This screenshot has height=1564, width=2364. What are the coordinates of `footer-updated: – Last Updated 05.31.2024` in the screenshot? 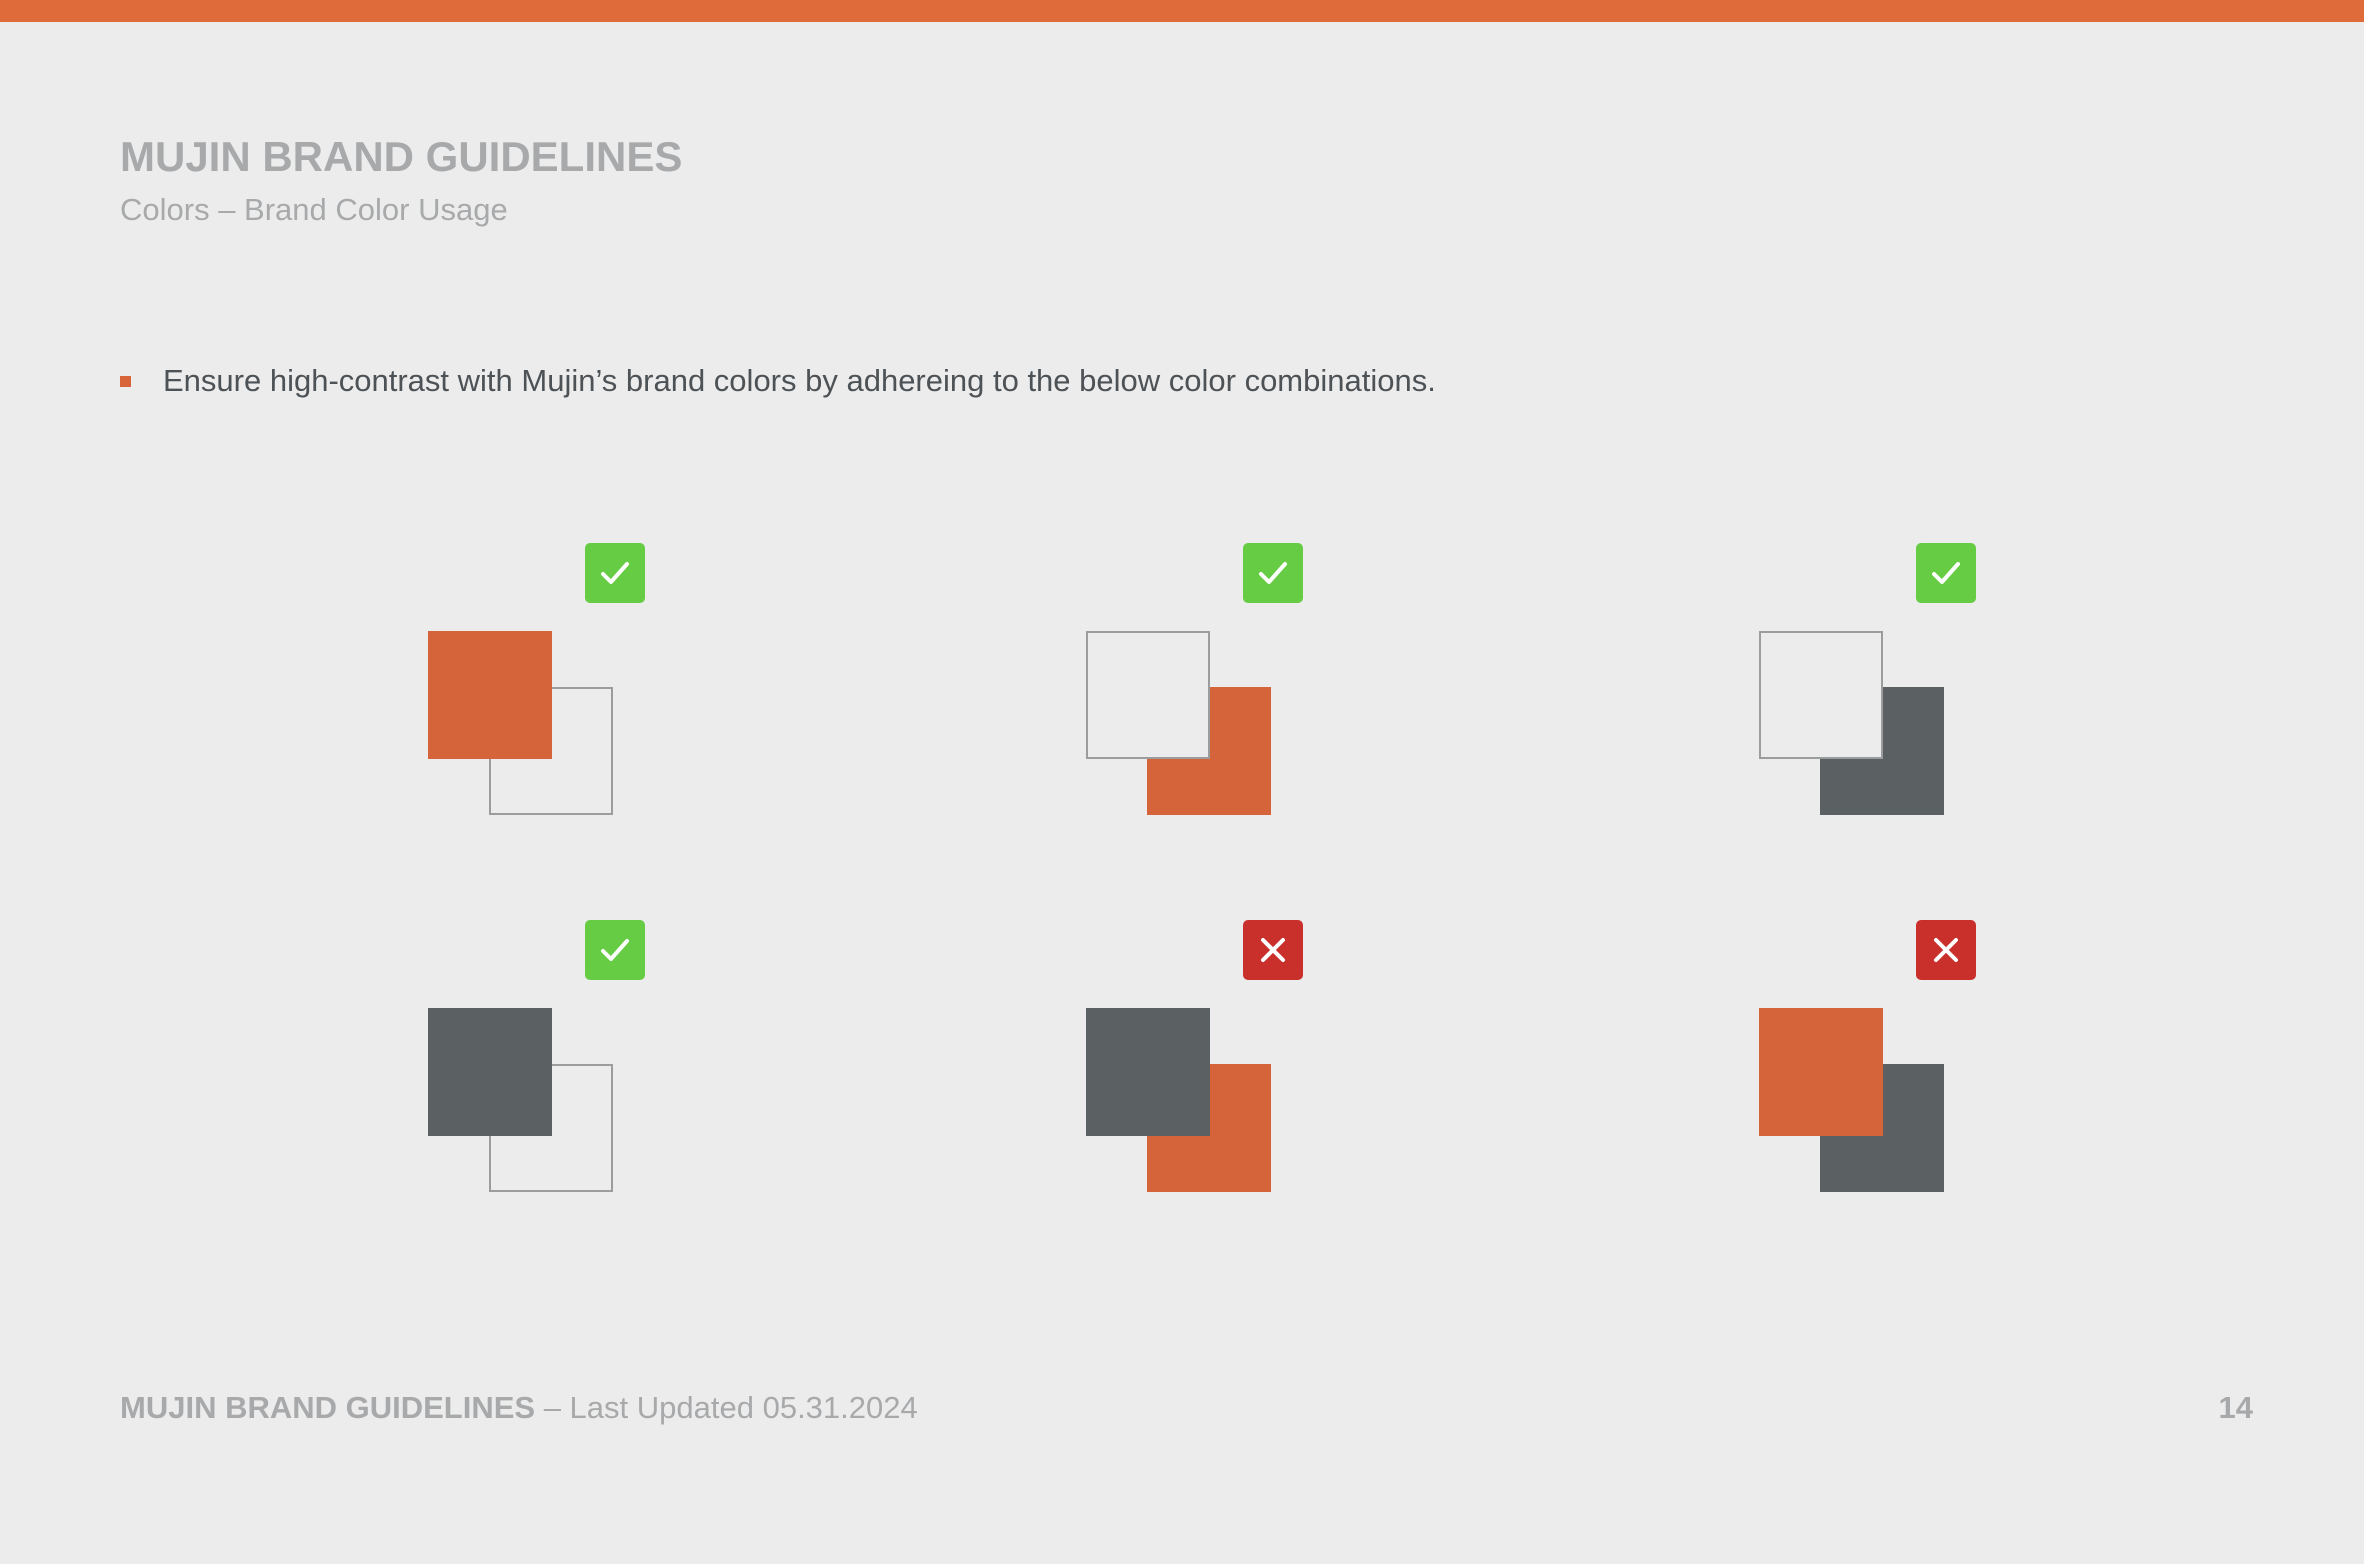 It's located at (726, 1407).